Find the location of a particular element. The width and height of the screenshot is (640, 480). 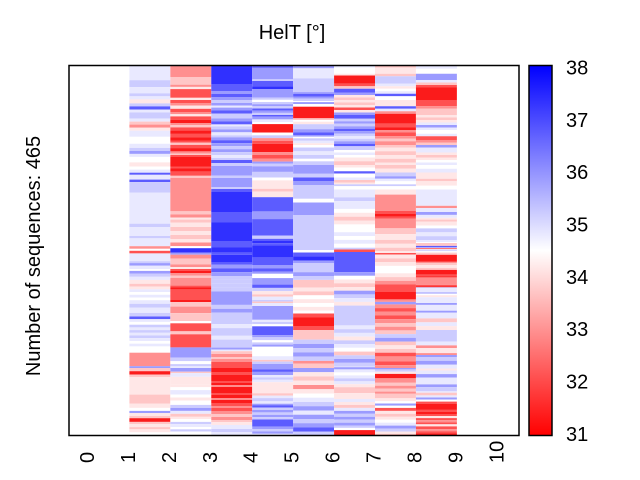

svg-text: 34 is located at coordinates (577, 278).